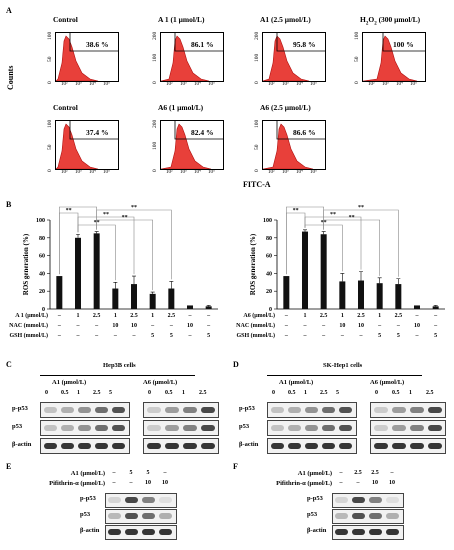 Image resolution: width=454 pixels, height=550 pixels. I want to click on dose-label: 0, so click(46, 393).